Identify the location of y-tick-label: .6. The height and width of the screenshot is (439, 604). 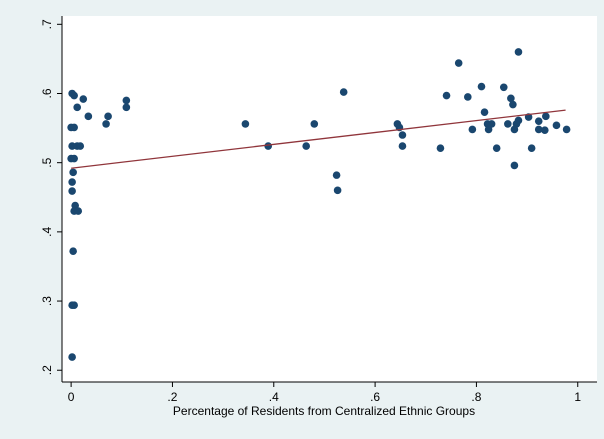
(47, 93).